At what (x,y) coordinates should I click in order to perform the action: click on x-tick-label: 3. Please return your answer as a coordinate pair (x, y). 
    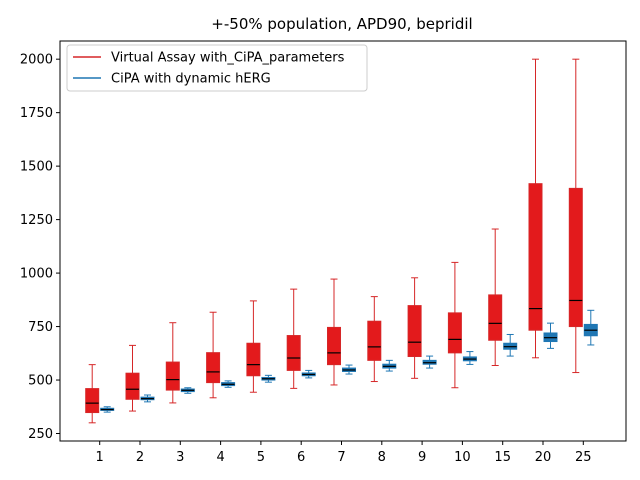
    Looking at the image, I should click on (180, 457).